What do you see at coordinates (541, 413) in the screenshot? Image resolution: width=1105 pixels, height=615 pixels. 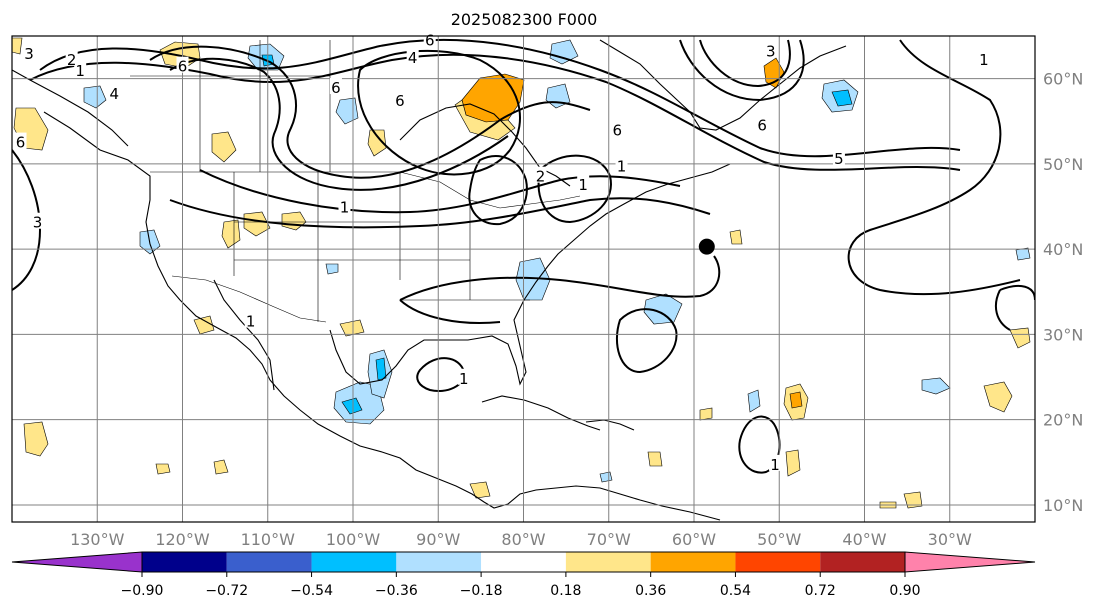 I see `coastline-cuba` at bounding box center [541, 413].